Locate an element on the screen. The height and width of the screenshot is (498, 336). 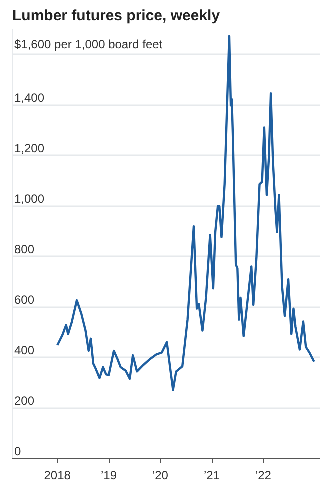
x-tick-label: ’22 is located at coordinates (263, 475).